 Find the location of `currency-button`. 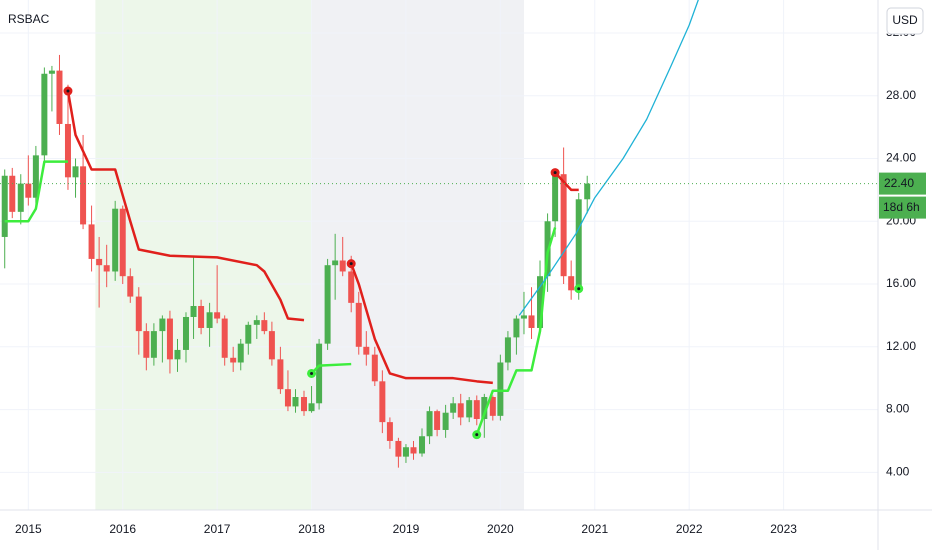

currency-button is located at coordinates (905, 21).